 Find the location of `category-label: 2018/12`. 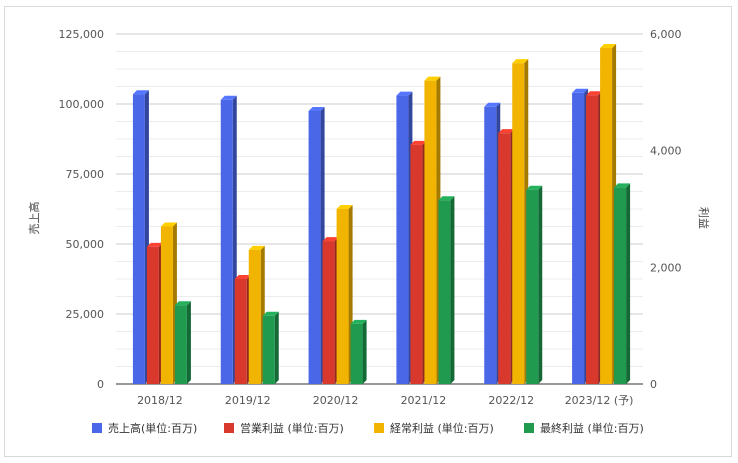

category-label: 2018/12 is located at coordinates (160, 400).